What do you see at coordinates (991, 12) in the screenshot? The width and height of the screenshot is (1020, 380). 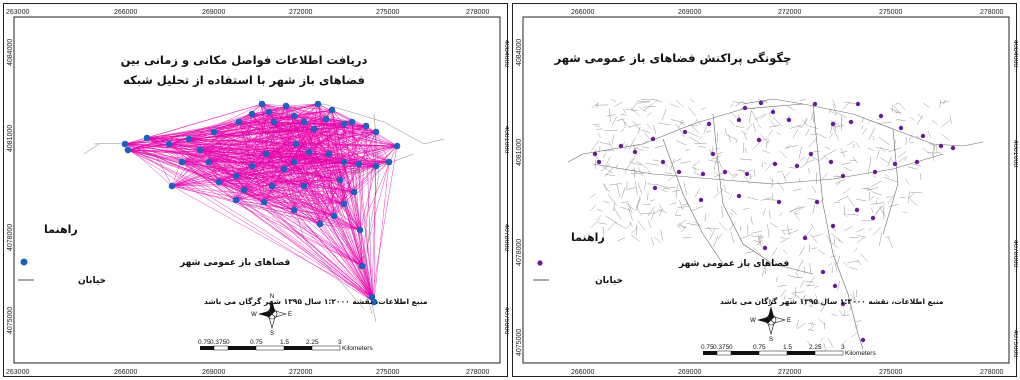 I see `x-tick: 278000` at bounding box center [991, 12].